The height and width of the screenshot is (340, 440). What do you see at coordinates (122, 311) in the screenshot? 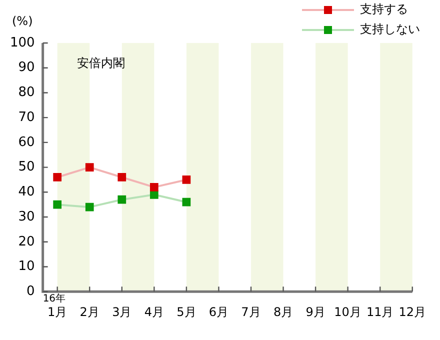
I see `x-tick-label: 3月` at bounding box center [122, 311].